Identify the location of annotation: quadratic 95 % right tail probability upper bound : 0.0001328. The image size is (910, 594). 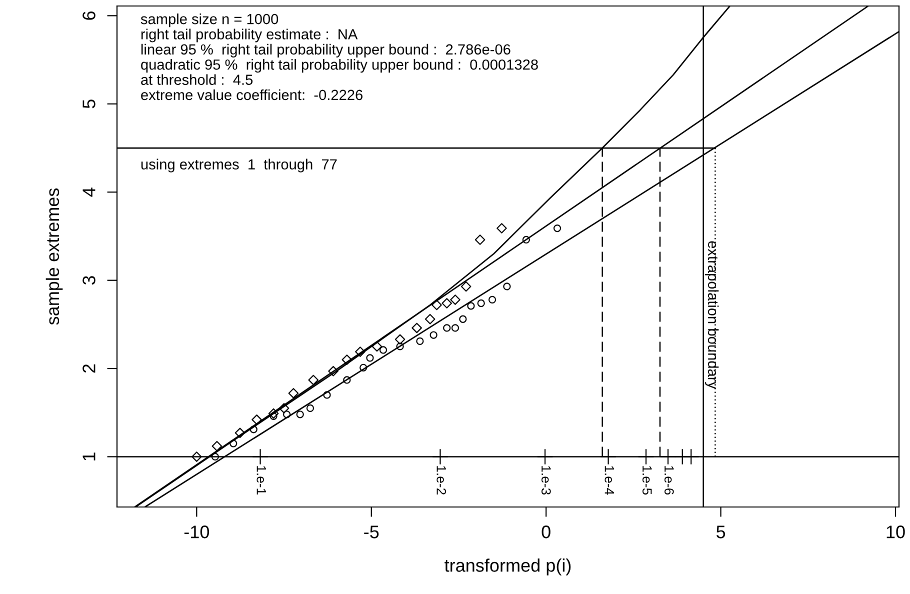
(339, 66).